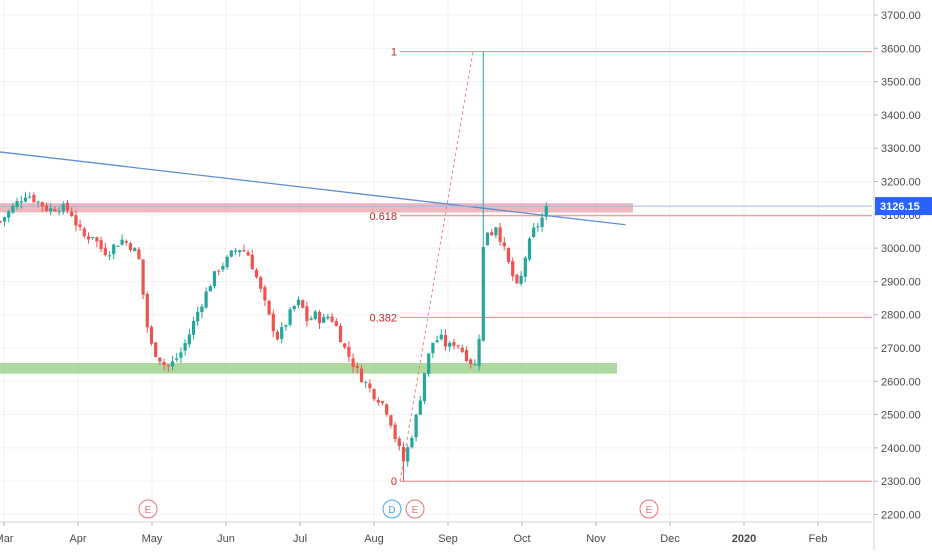  Describe the element at coordinates (383, 217) in the screenshot. I see `fib-level-label: 0.618` at that location.